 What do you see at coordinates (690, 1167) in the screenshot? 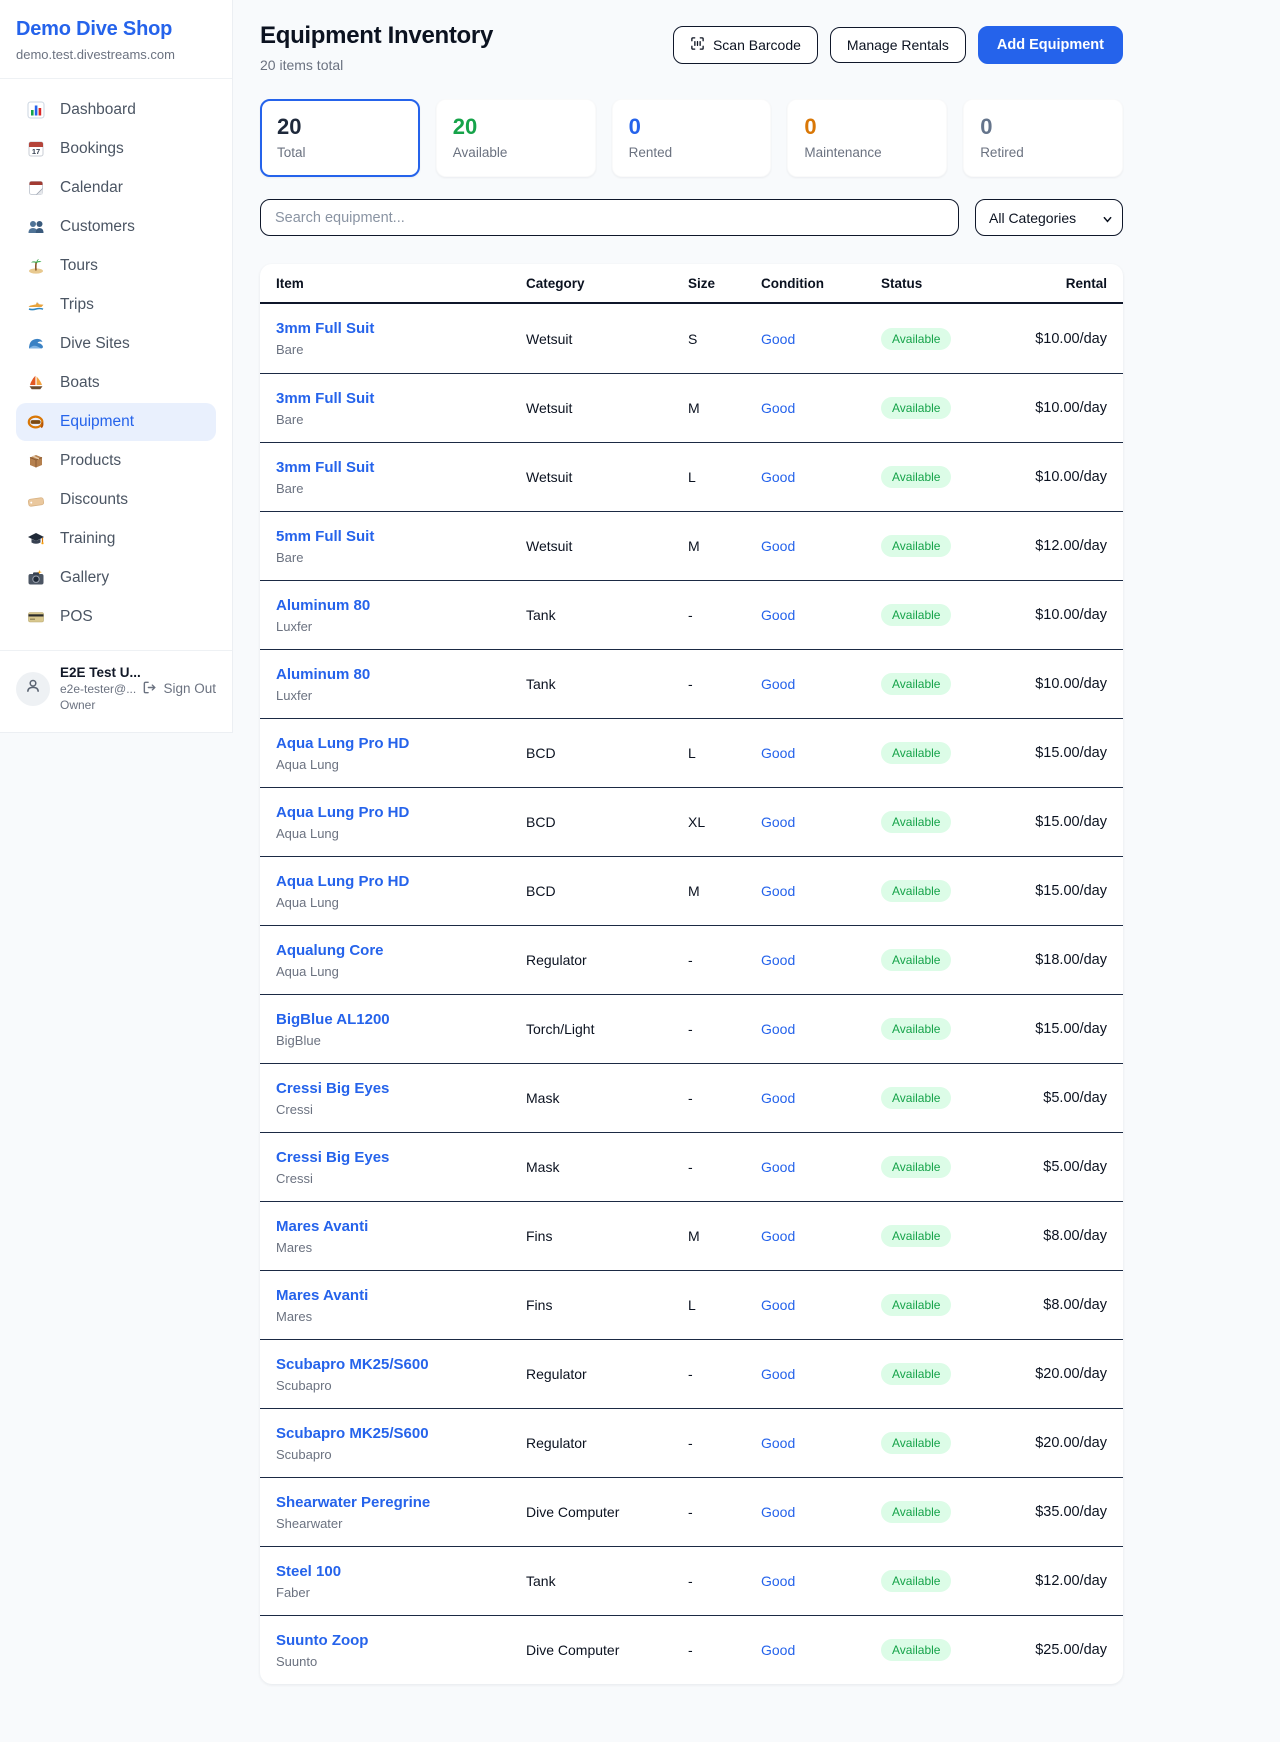
I see `size-cell: -` at bounding box center [690, 1167].